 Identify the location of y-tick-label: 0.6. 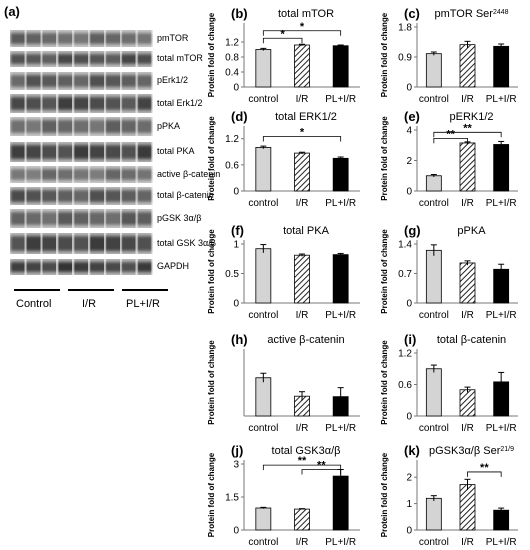
(232, 165).